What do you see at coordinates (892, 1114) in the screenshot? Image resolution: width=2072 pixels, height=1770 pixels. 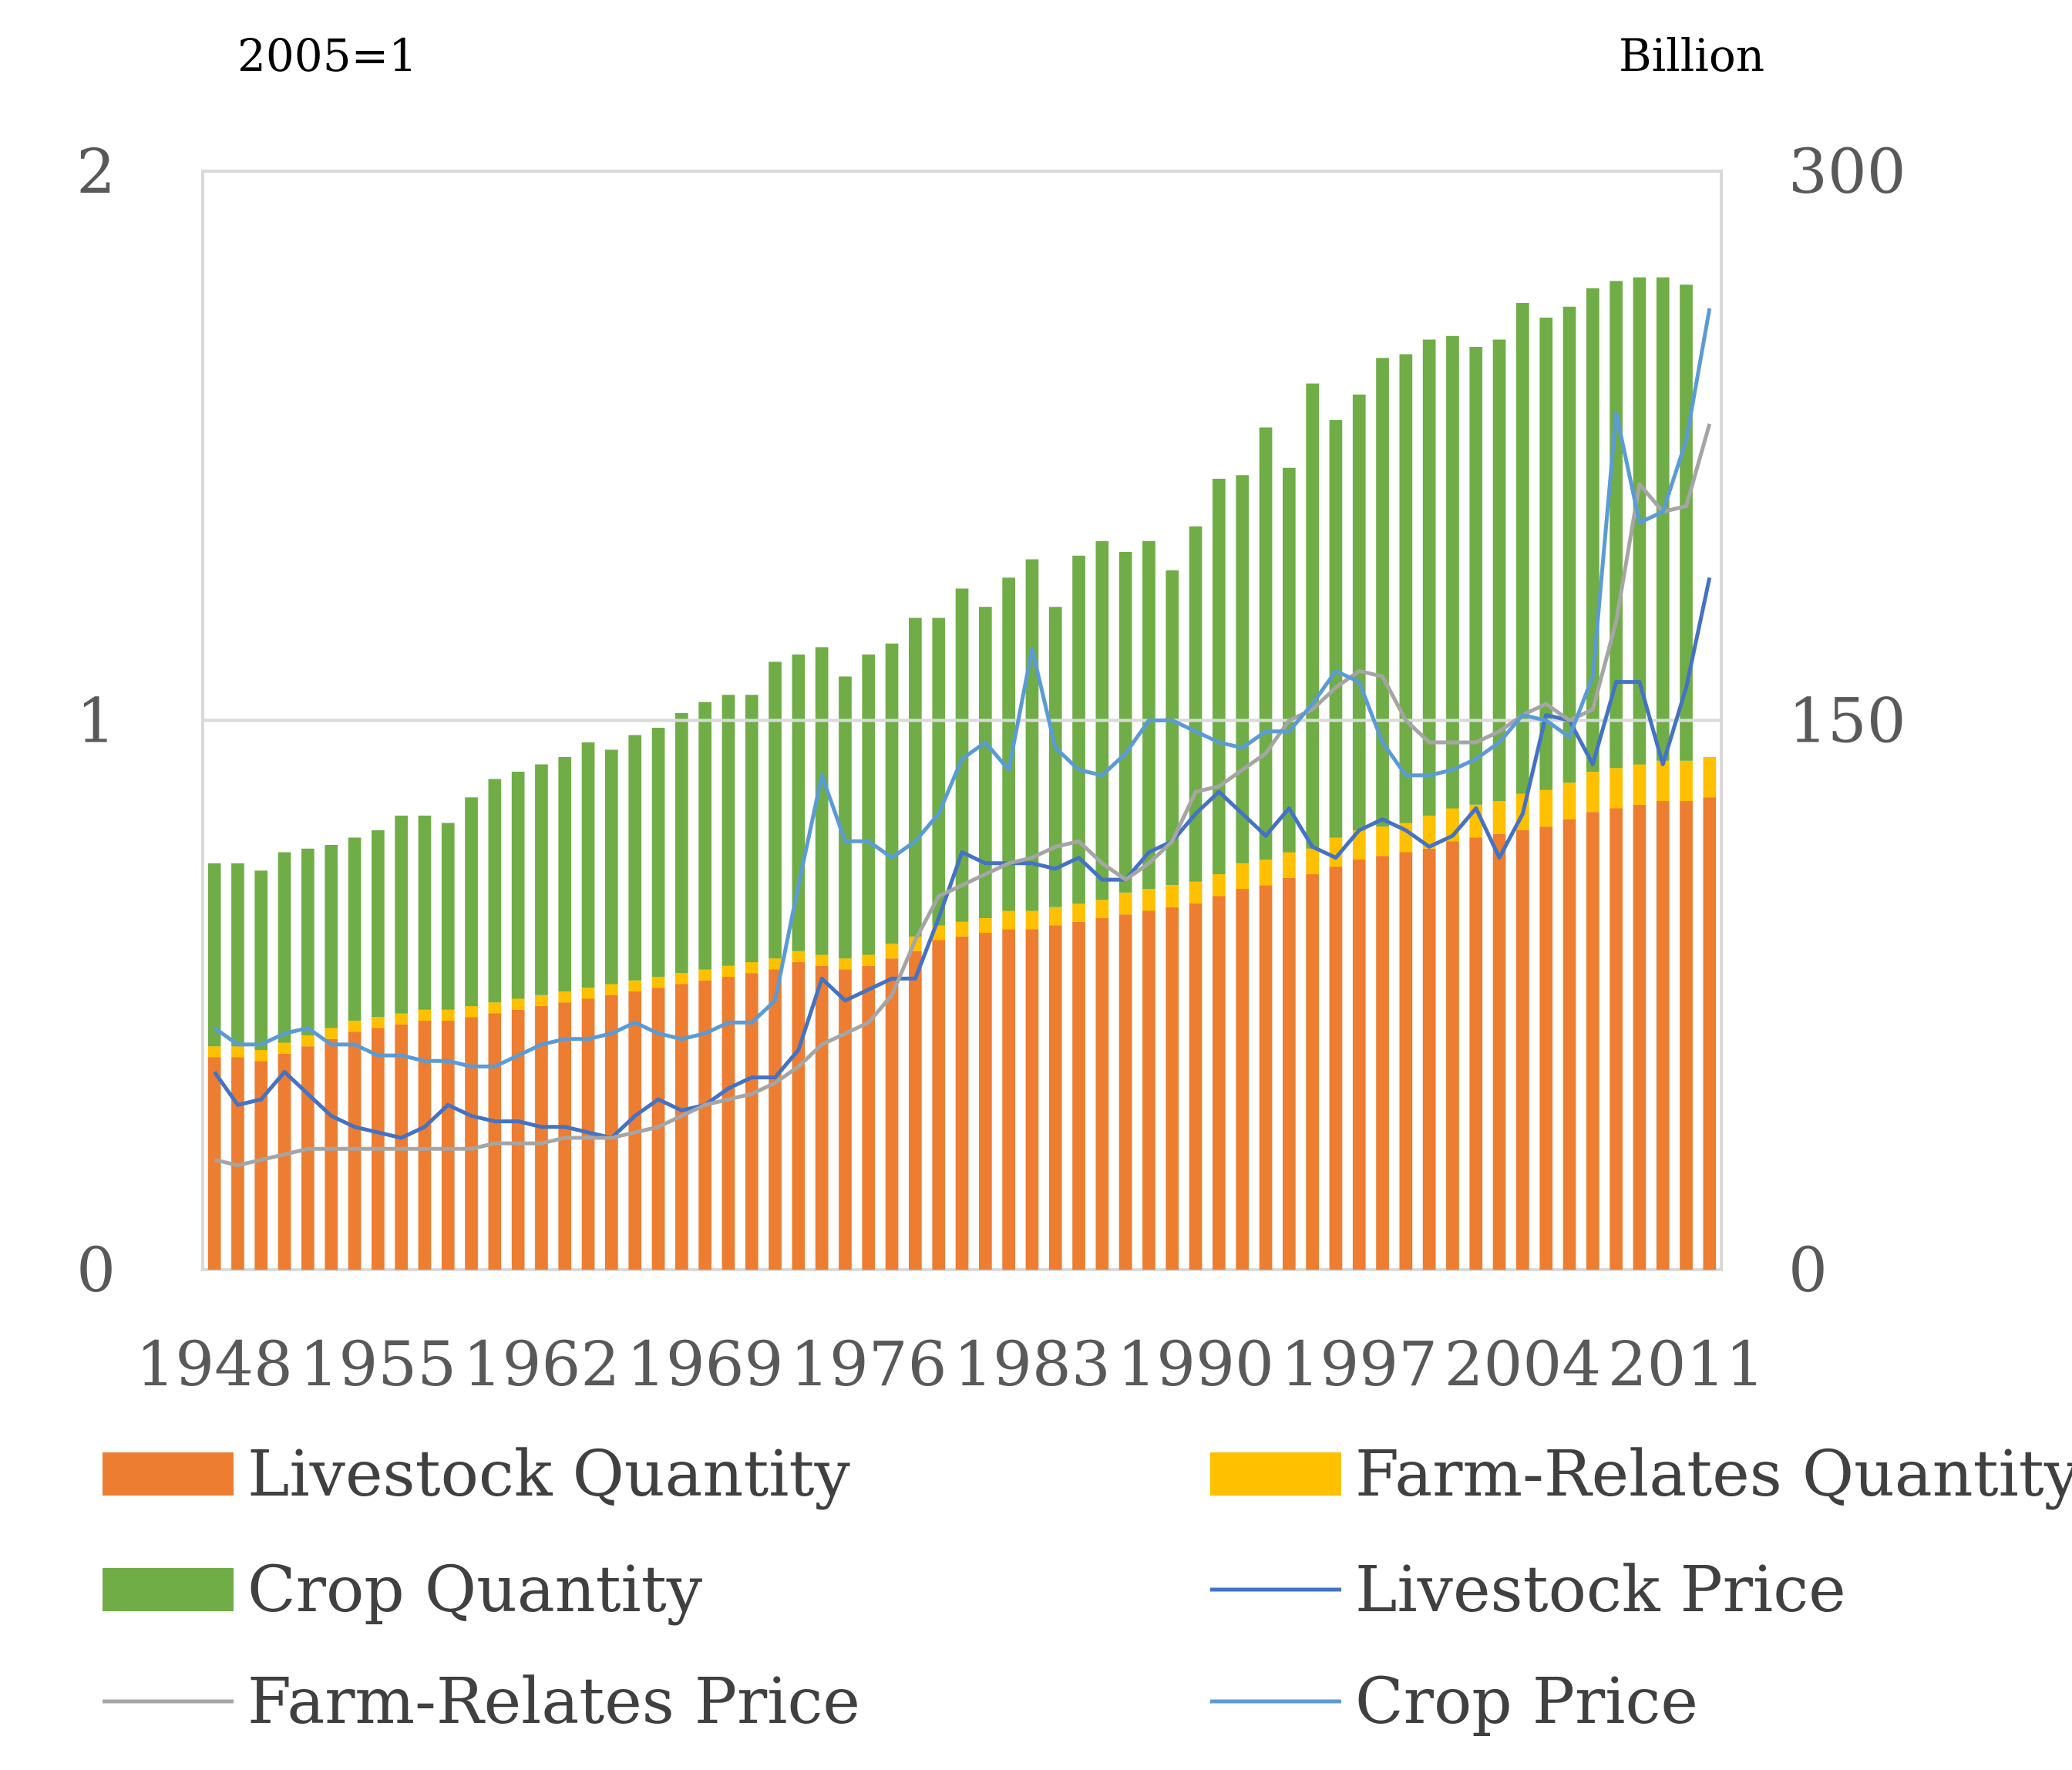 I see `bar-livestock-quantity-1977` at bounding box center [892, 1114].